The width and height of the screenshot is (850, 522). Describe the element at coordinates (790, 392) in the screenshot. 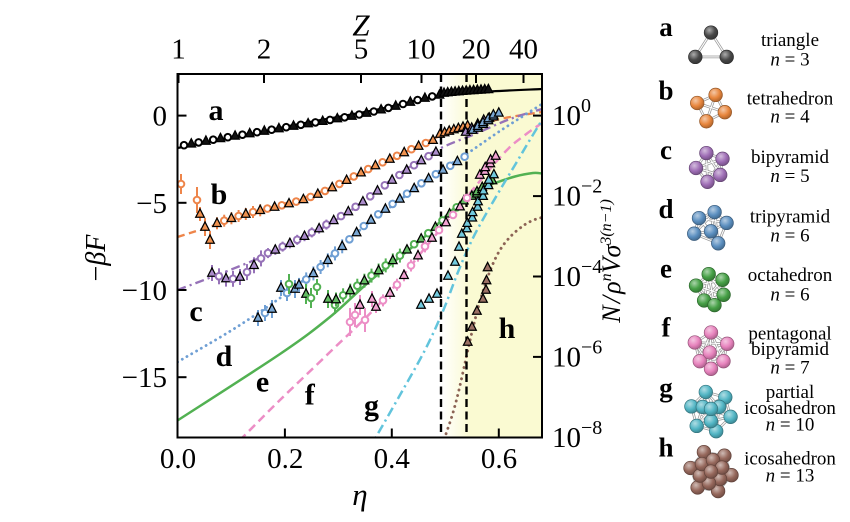

I see `svg-text: partial` at that location.